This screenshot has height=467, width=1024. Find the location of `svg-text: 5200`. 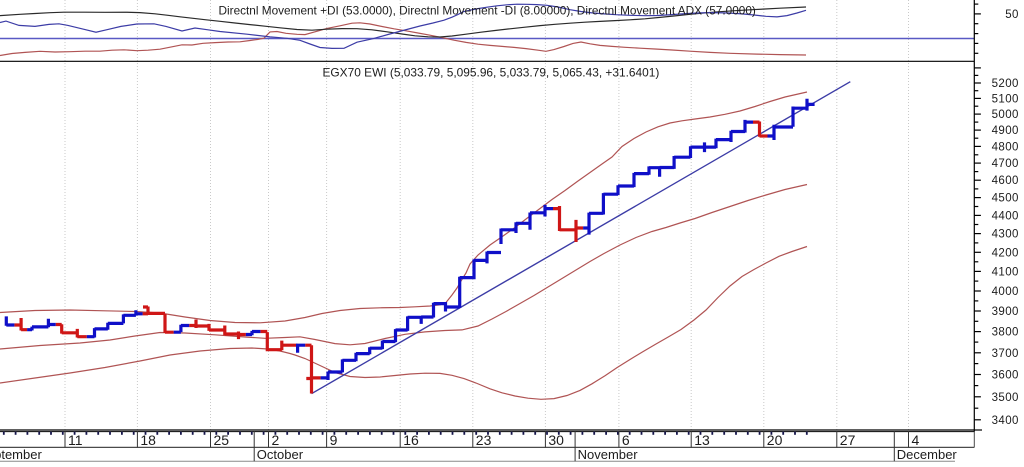

svg-text: 5200 is located at coordinates (1005, 84).